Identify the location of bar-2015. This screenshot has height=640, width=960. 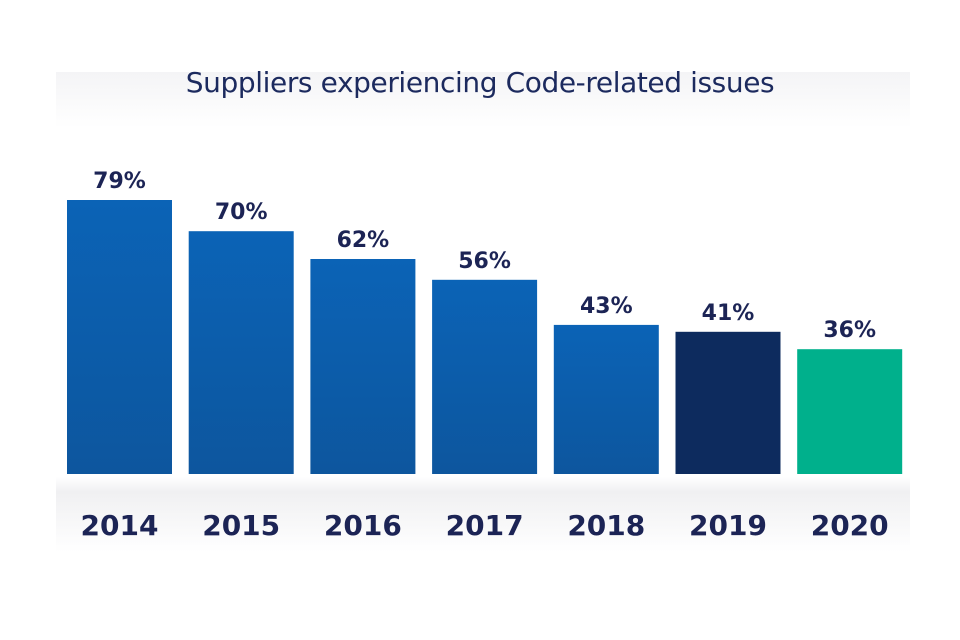
(241, 352).